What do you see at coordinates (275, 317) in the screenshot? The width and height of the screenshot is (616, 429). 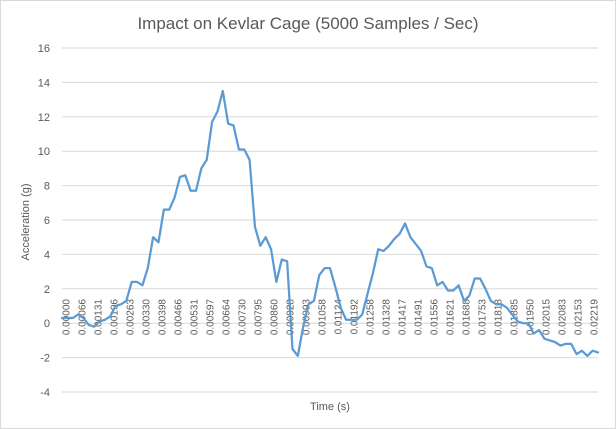 I see `x-tick-label: 0.00860` at bounding box center [275, 317].